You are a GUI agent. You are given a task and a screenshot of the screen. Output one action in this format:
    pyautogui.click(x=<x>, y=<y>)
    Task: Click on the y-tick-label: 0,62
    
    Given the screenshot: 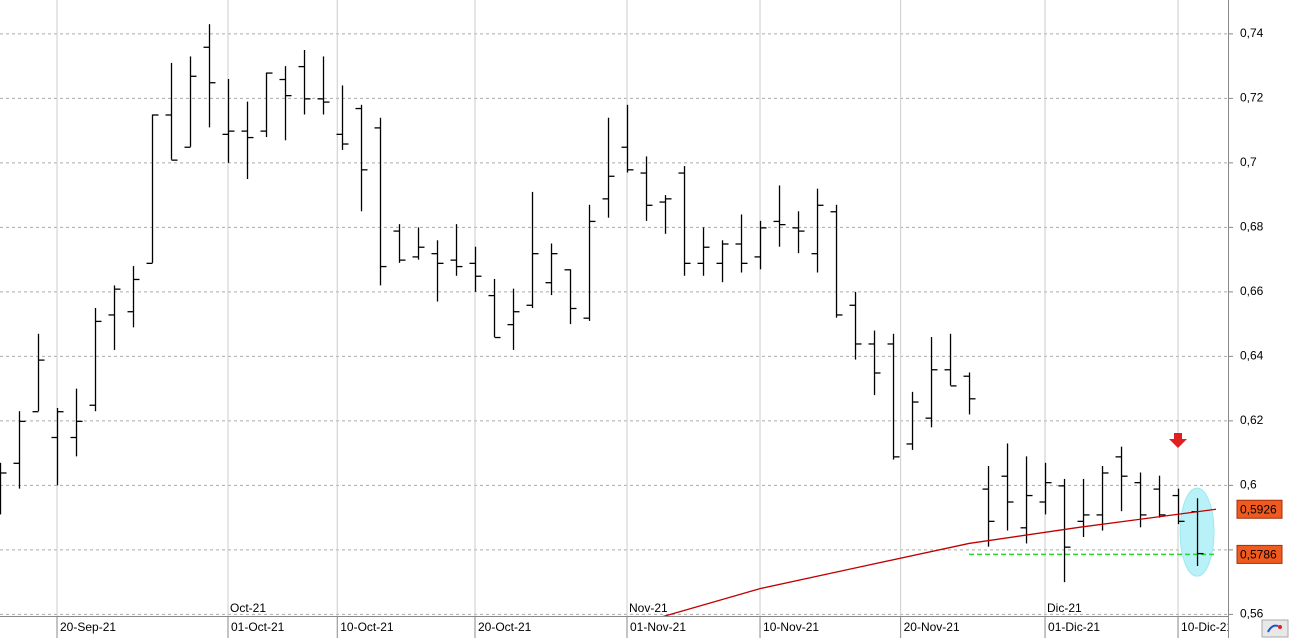 What is the action you would take?
    pyautogui.click(x=1252, y=420)
    